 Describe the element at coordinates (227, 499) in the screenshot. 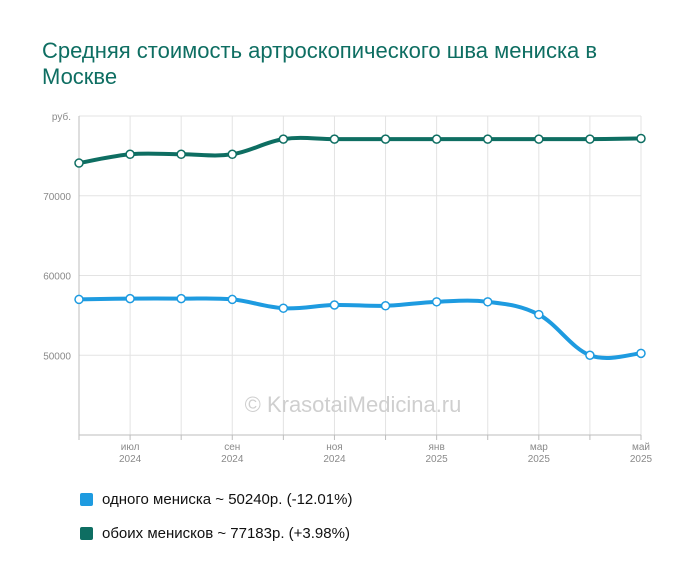

I see `legend-label-single: одного мениска ~ 50240р. (-12.01%)` at that location.